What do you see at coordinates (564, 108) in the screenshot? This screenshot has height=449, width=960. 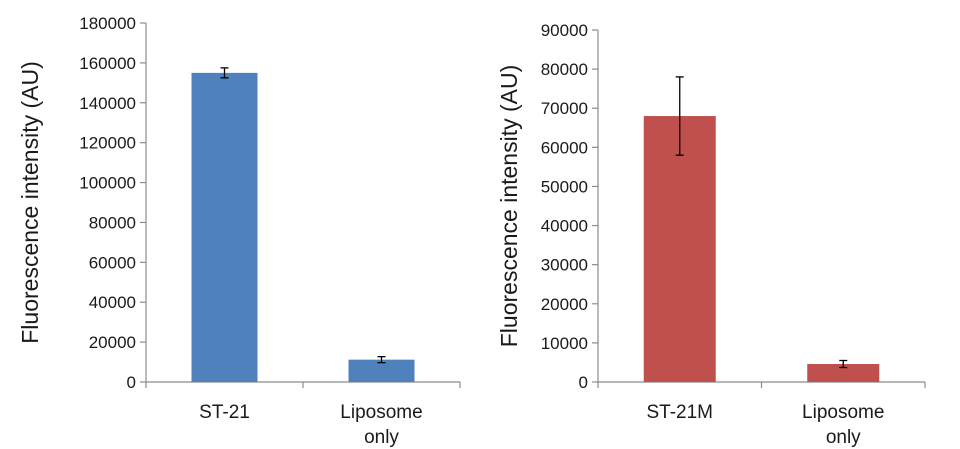 I see `y-tick-label: 70000` at bounding box center [564, 108].